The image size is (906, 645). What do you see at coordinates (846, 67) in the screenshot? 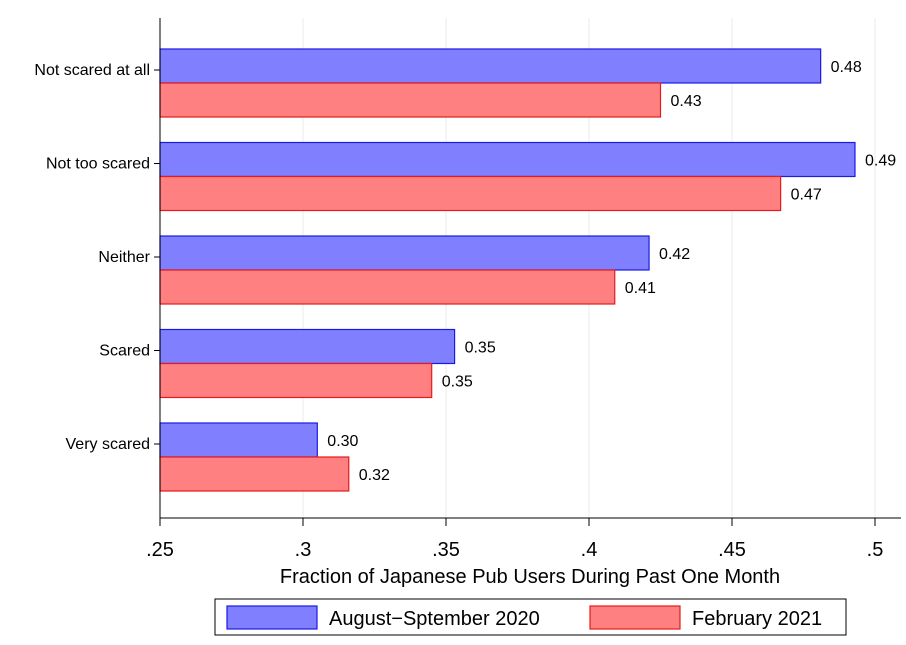
I see `data-label: 0.48` at bounding box center [846, 67].